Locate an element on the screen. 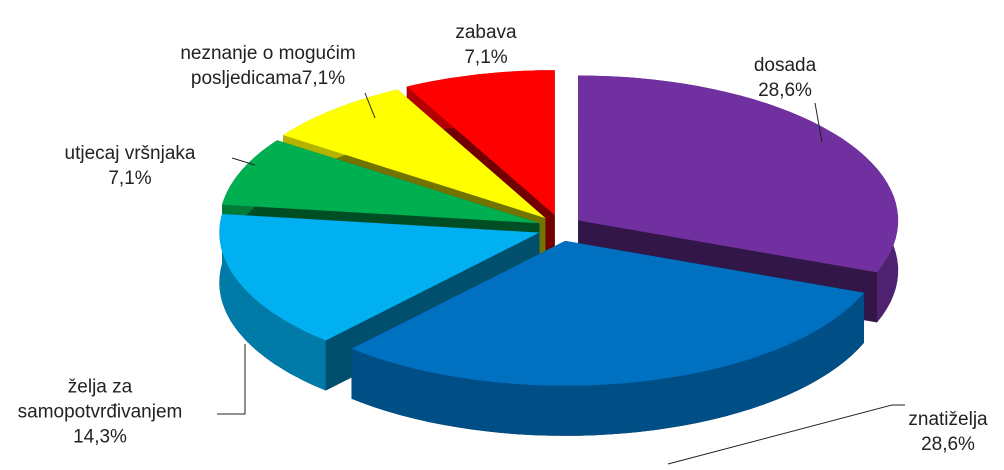  data-label: dosada 28,6% is located at coordinates (785, 78).